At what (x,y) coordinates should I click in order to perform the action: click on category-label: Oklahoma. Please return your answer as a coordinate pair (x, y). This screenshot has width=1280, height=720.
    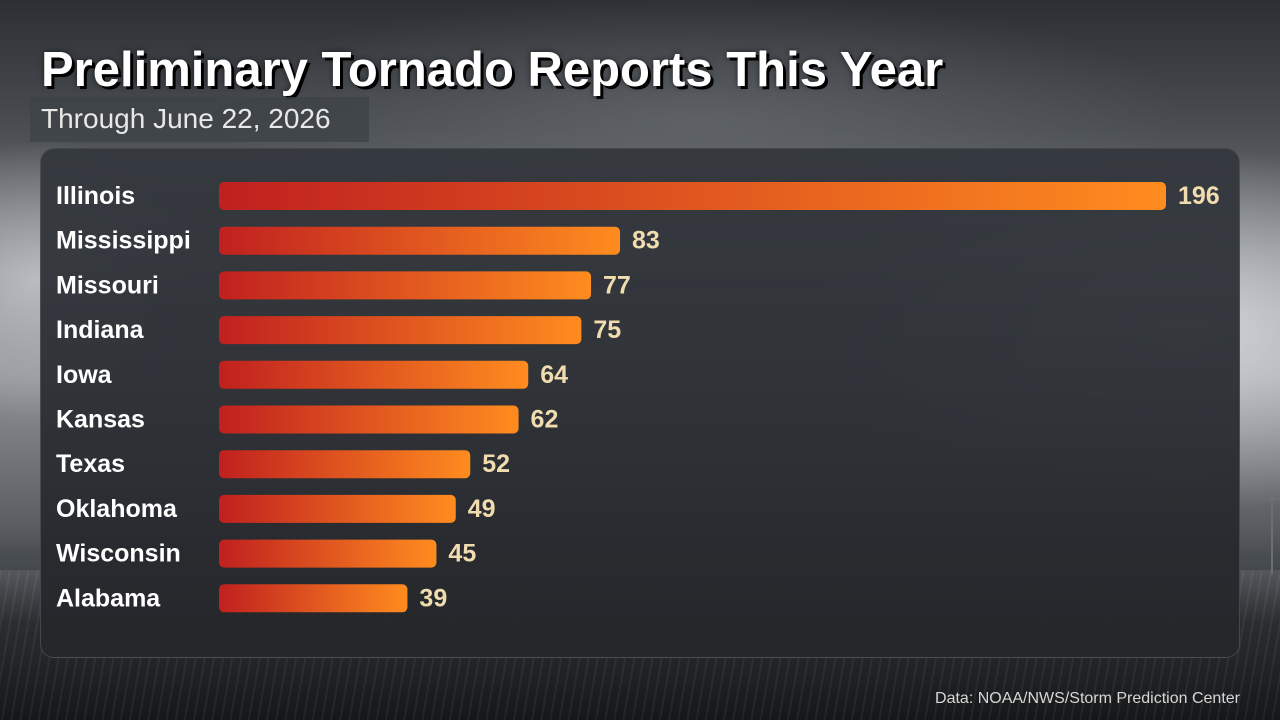
    Looking at the image, I should click on (117, 509).